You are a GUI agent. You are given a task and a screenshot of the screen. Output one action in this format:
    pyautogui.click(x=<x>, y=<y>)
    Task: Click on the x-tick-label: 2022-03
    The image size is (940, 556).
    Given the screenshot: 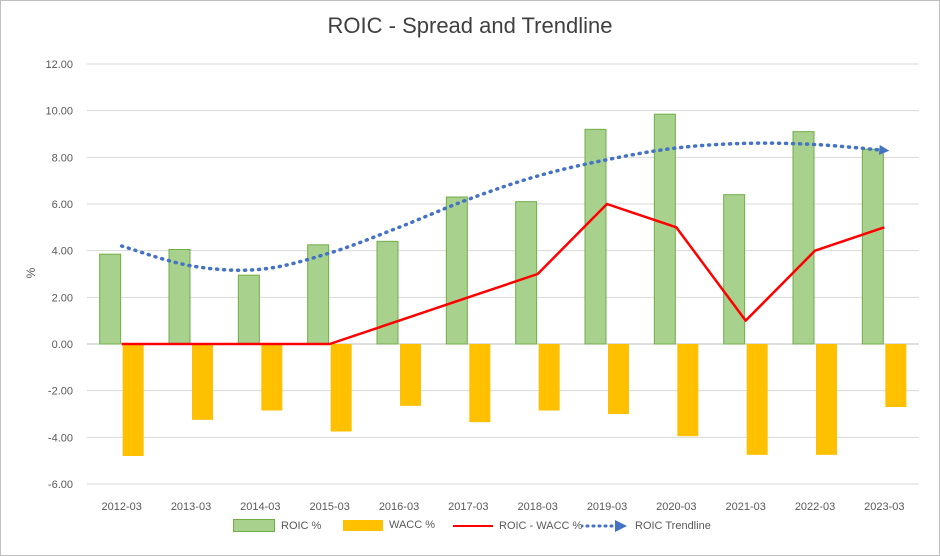 What is the action you would take?
    pyautogui.click(x=815, y=507)
    